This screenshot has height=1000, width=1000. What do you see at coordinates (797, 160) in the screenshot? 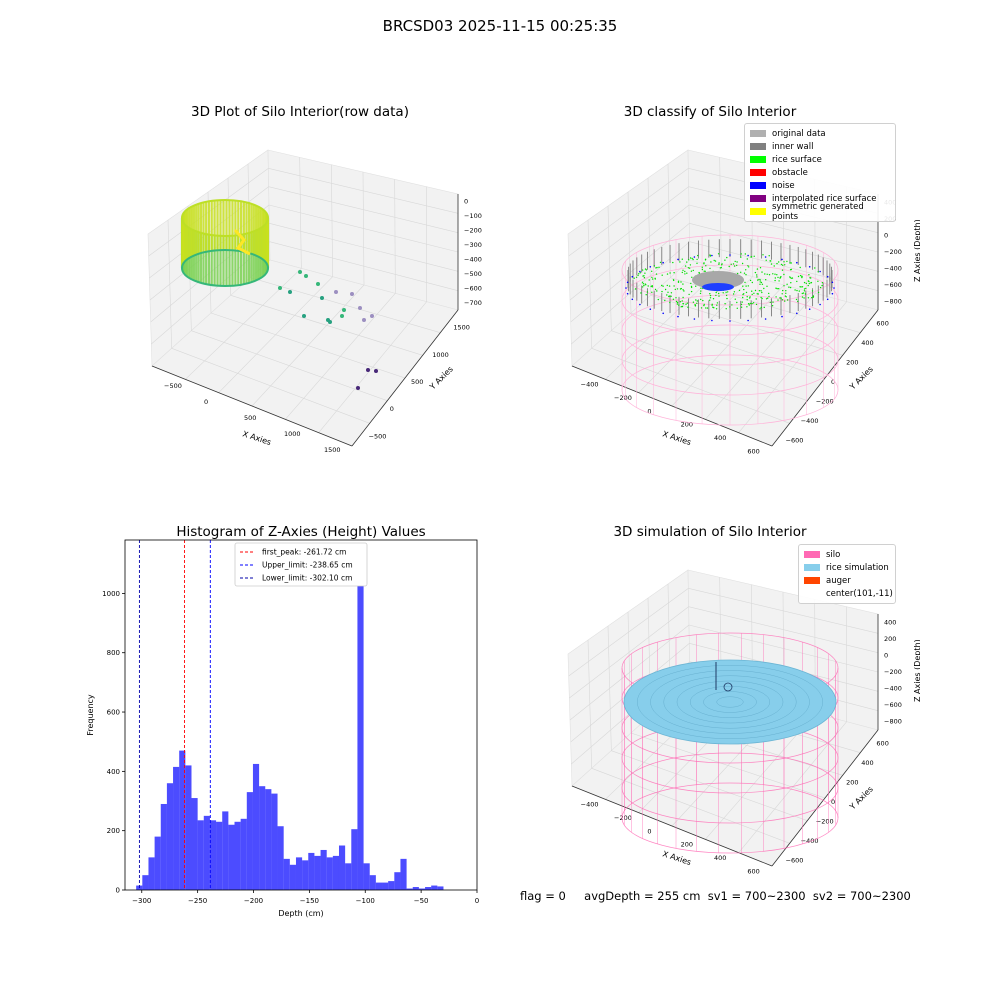
I see `legend-label: rice surface` at bounding box center [797, 160].